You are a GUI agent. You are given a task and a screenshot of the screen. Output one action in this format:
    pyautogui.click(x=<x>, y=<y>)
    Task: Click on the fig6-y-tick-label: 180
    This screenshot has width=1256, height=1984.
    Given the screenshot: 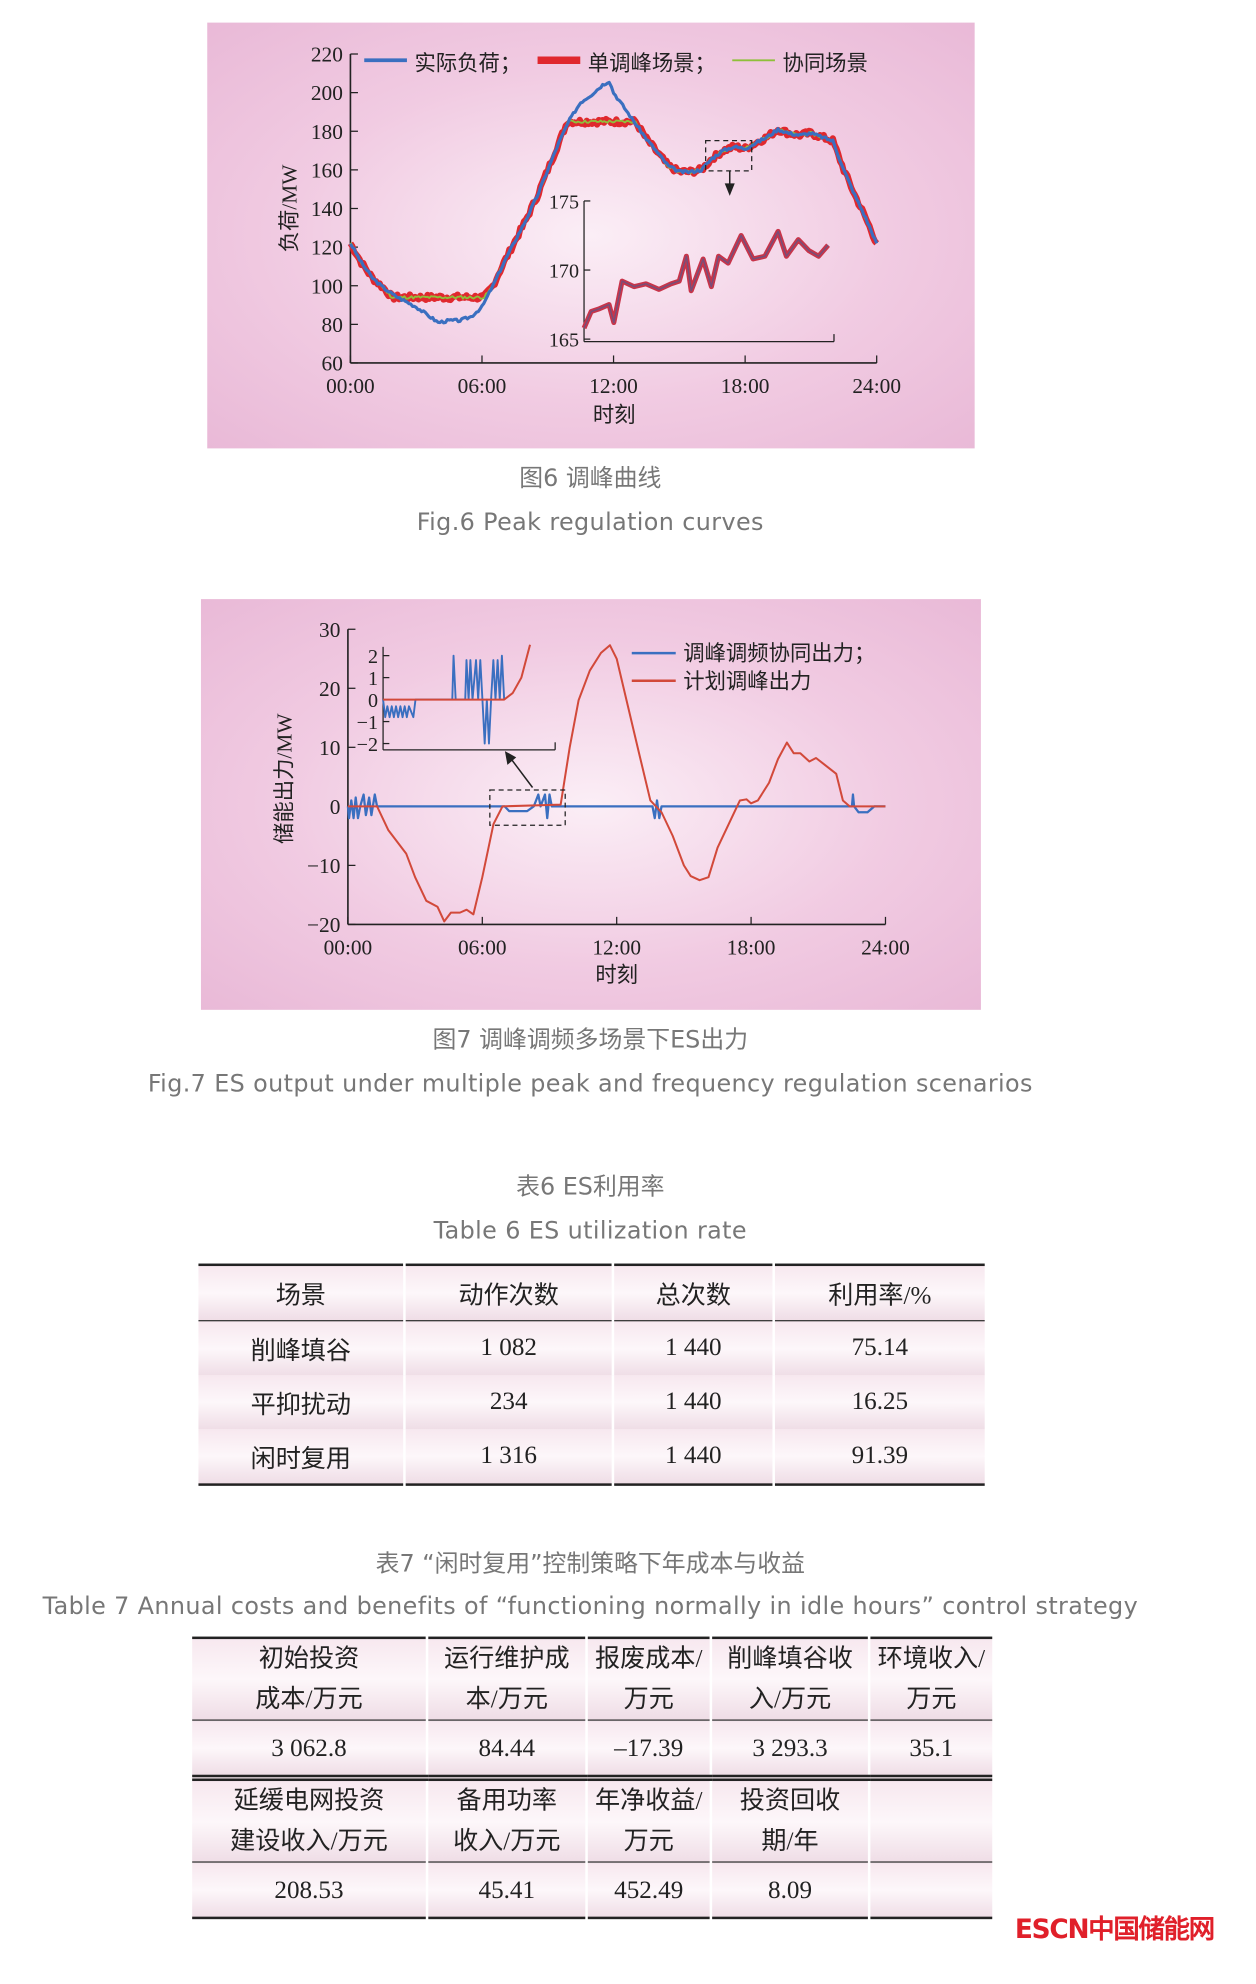 What is the action you would take?
    pyautogui.click(x=327, y=132)
    